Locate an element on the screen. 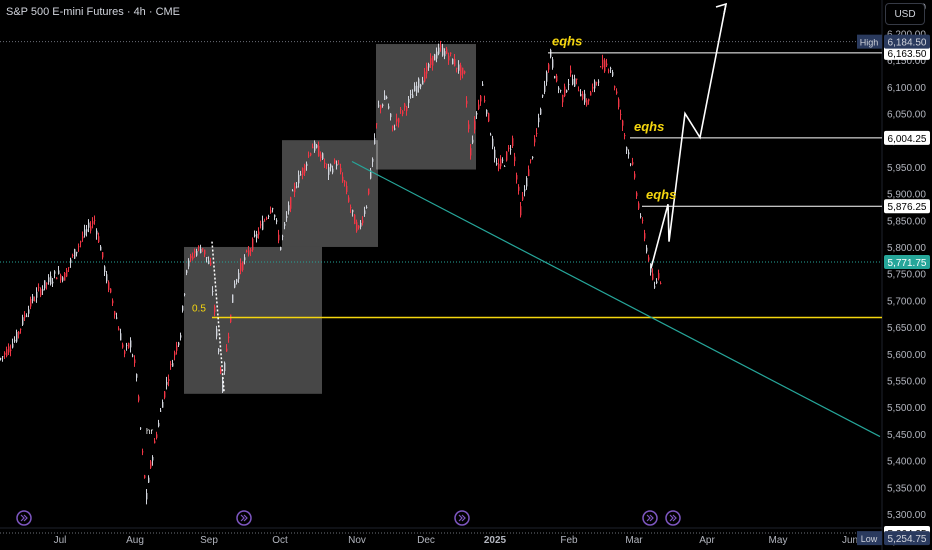  y-tick-label: 6,100.00 is located at coordinates (906, 88).